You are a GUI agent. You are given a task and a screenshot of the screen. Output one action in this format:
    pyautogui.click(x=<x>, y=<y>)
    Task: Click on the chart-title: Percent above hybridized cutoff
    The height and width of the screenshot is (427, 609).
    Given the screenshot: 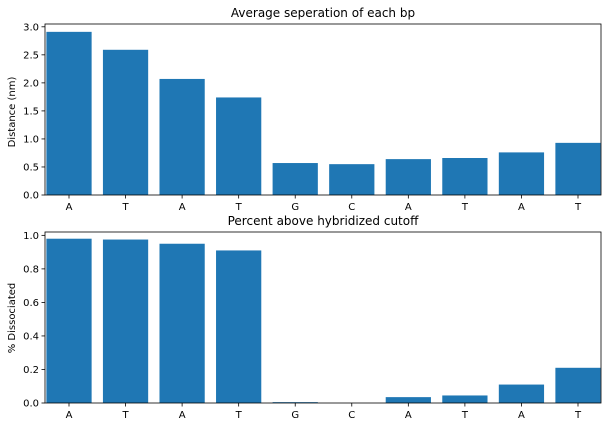 What is the action you would take?
    pyautogui.click(x=323, y=221)
    